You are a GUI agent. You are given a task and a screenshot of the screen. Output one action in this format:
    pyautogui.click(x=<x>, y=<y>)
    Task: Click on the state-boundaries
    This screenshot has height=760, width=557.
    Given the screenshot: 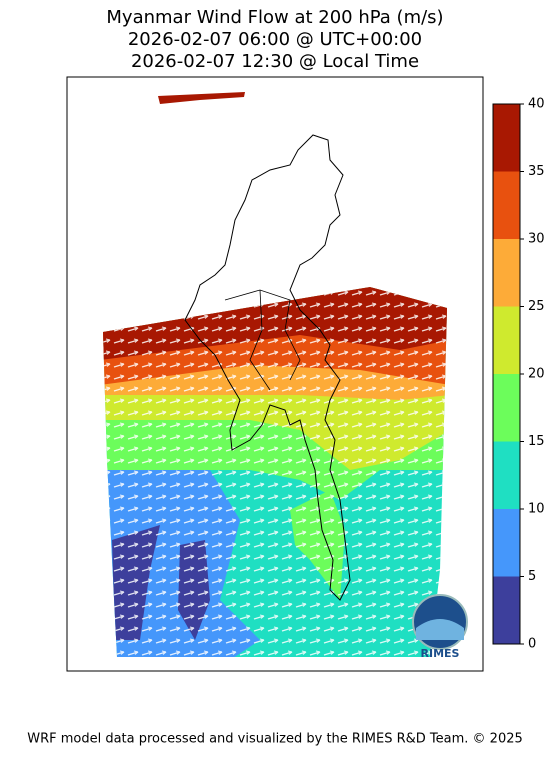 What is the action you would take?
    pyautogui.click(x=262, y=340)
    